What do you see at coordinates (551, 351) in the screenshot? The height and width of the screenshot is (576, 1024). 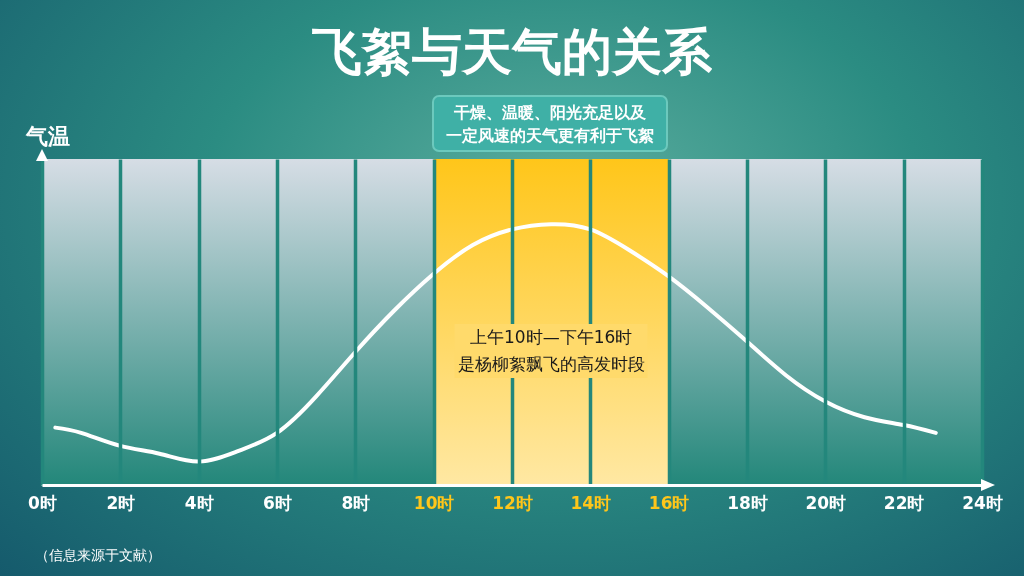 I see `band-label: 上午10时—下午16时是杨柳絮飘飞的高发时段` at bounding box center [551, 351].